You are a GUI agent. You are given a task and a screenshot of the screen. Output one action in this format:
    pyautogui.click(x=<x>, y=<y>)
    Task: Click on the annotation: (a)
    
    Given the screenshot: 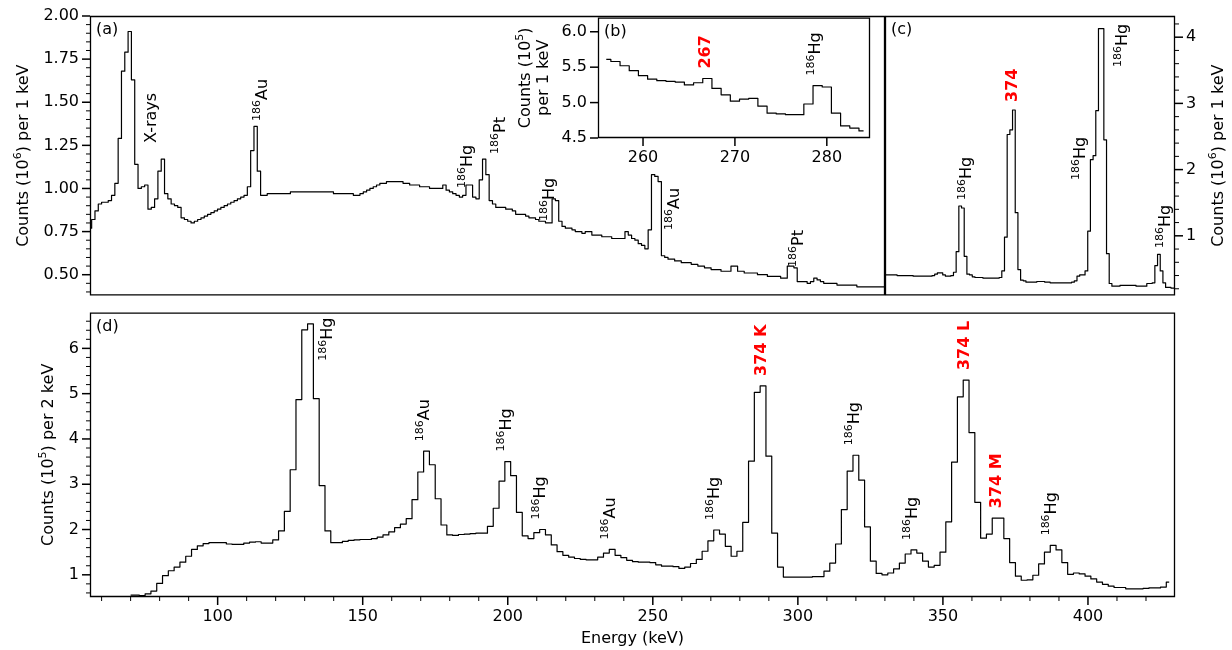 What is the action you would take?
    pyautogui.click(x=107, y=28)
    